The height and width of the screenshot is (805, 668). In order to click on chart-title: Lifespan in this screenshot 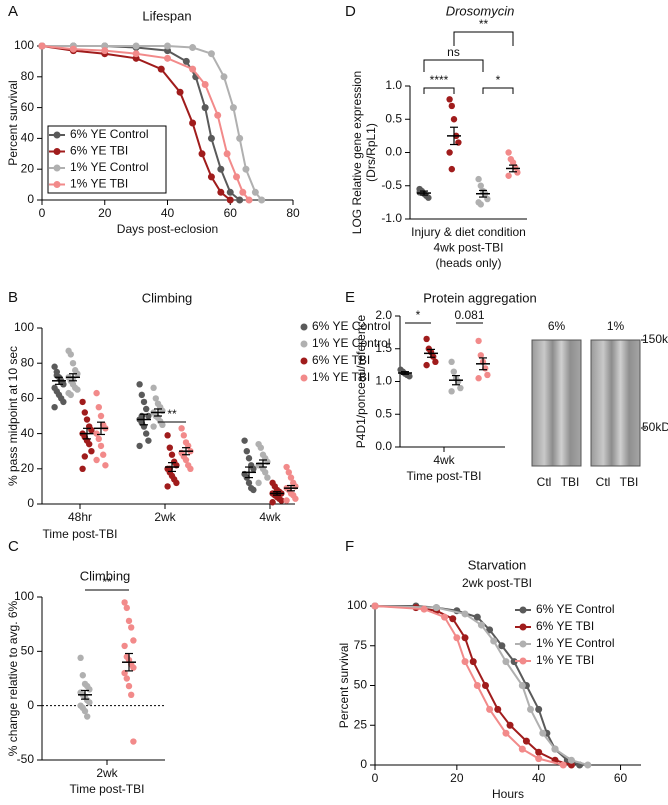, I will do `click(166, 15)`.